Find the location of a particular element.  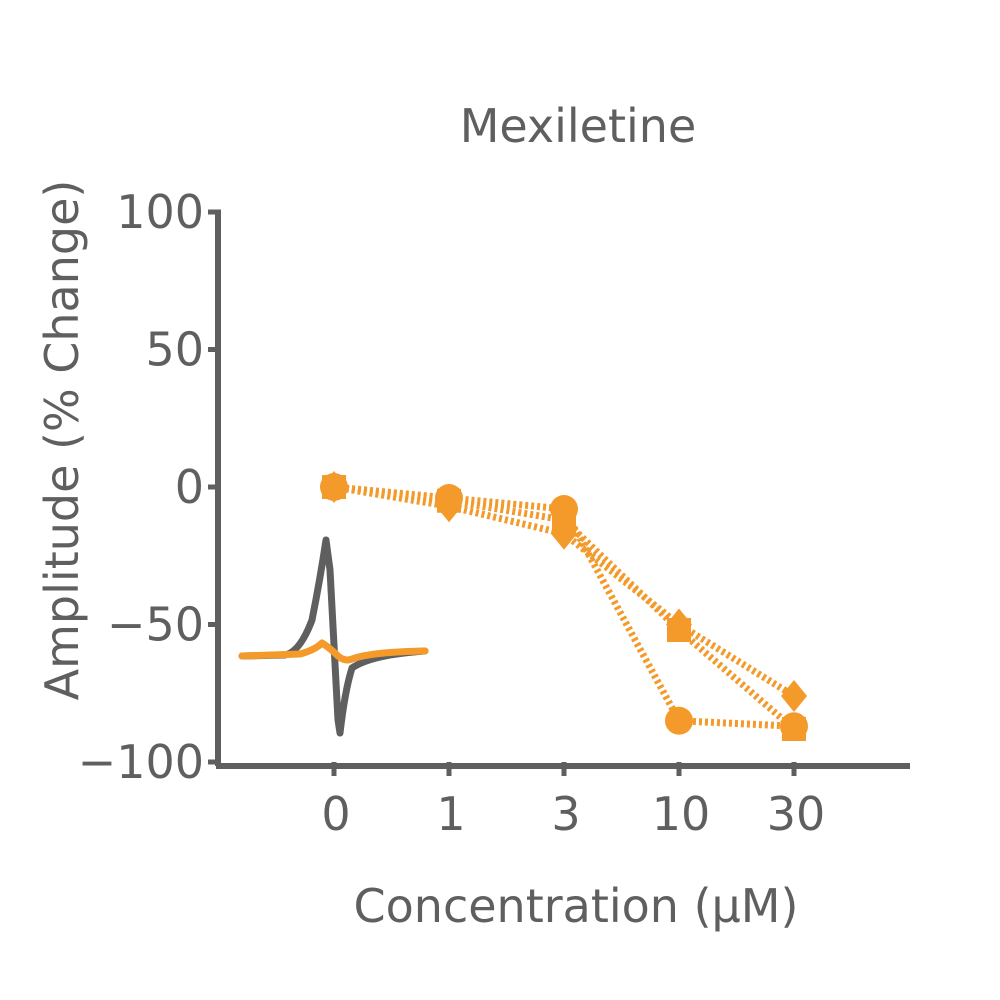

data-series is located at coordinates (564, 606).